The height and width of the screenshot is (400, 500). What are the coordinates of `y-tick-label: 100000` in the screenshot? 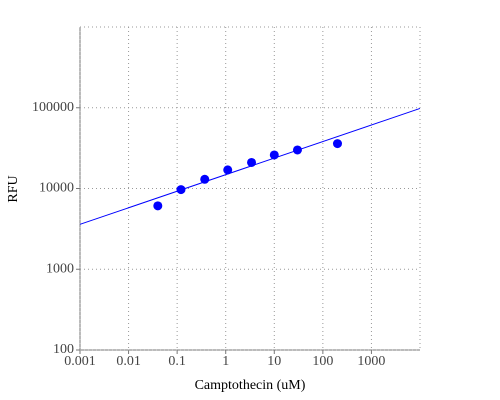 It's located at (53, 107).